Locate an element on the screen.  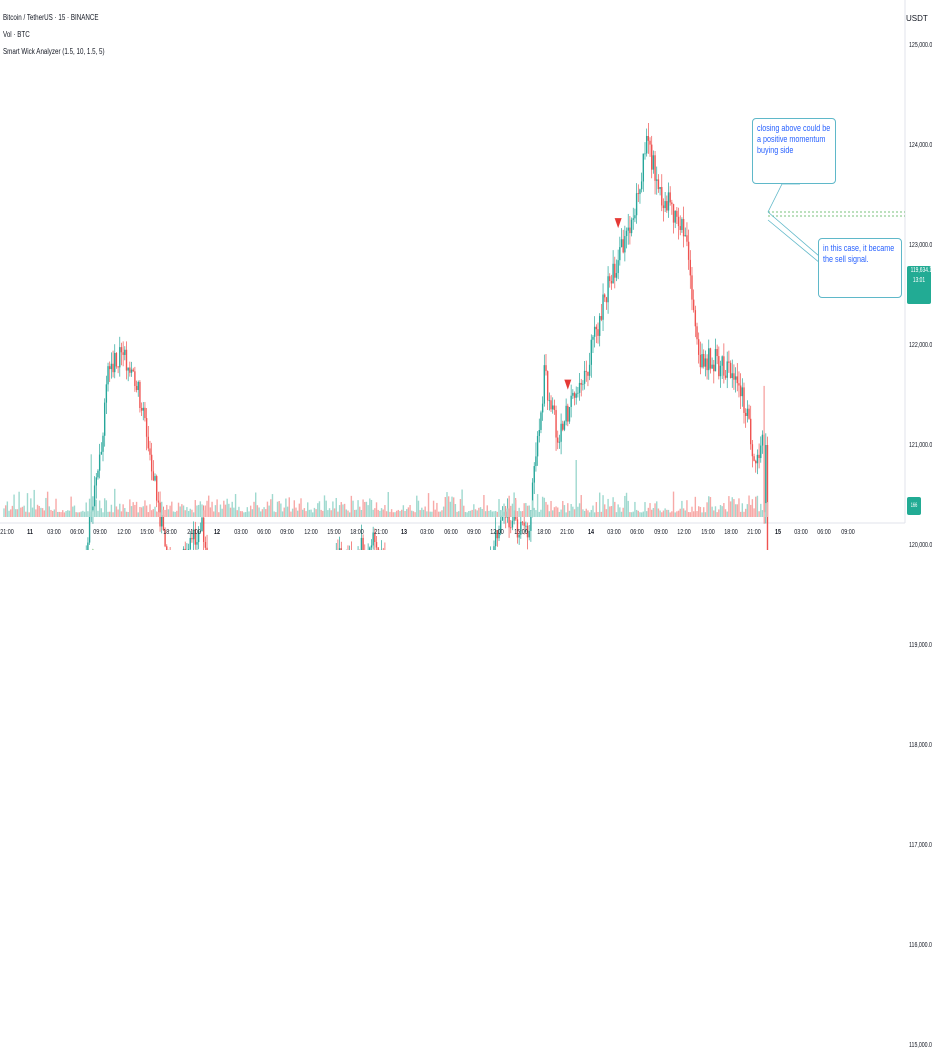
time-tick-label: 03:00 is located at coordinates (614, 531).